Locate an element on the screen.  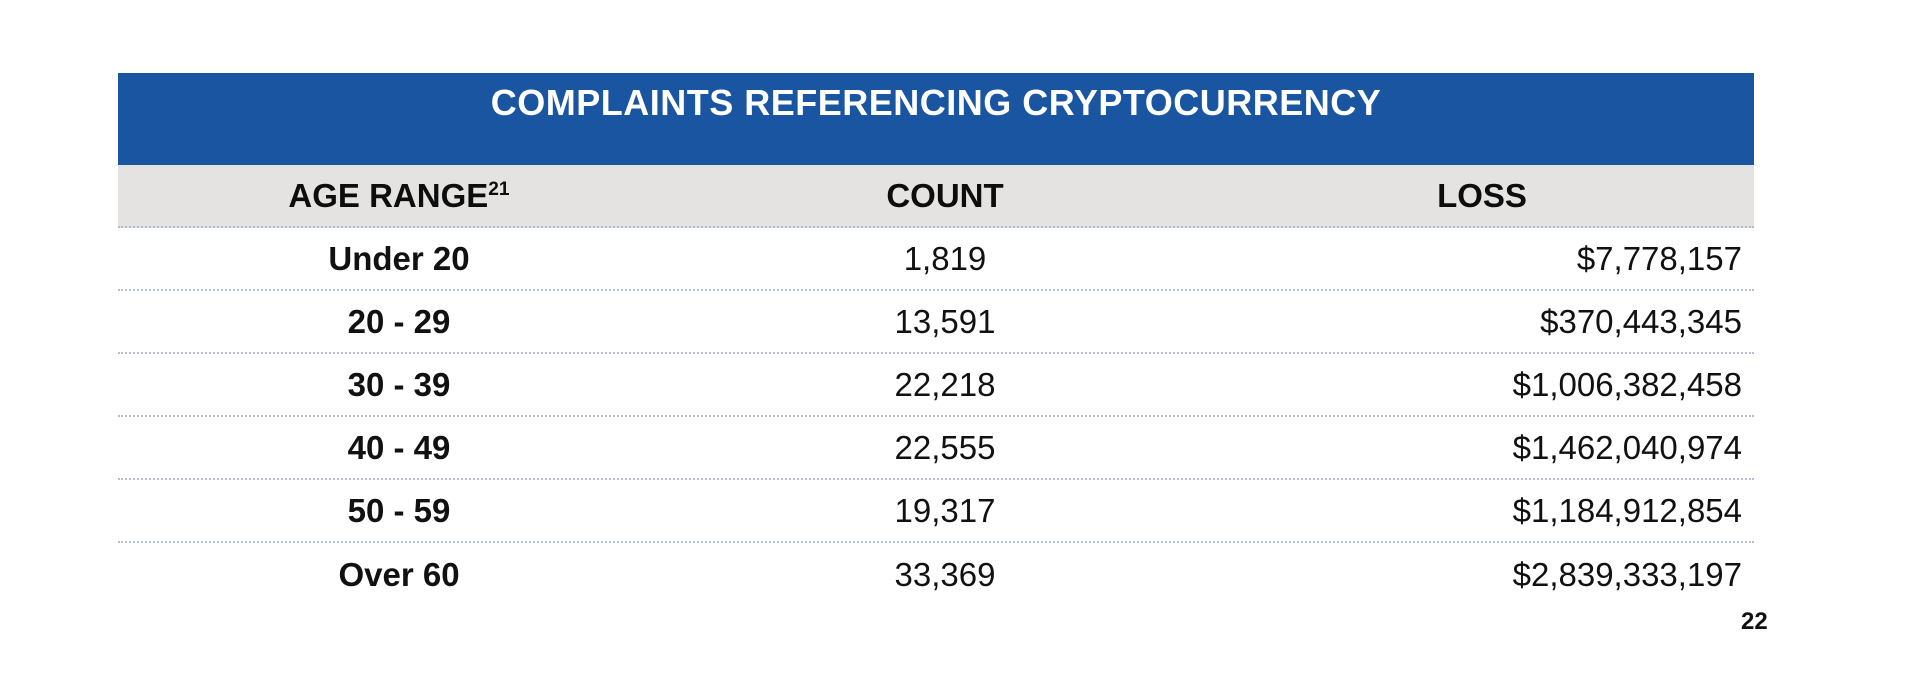
loss-cell: $1,006,382,458 is located at coordinates (1627, 384).